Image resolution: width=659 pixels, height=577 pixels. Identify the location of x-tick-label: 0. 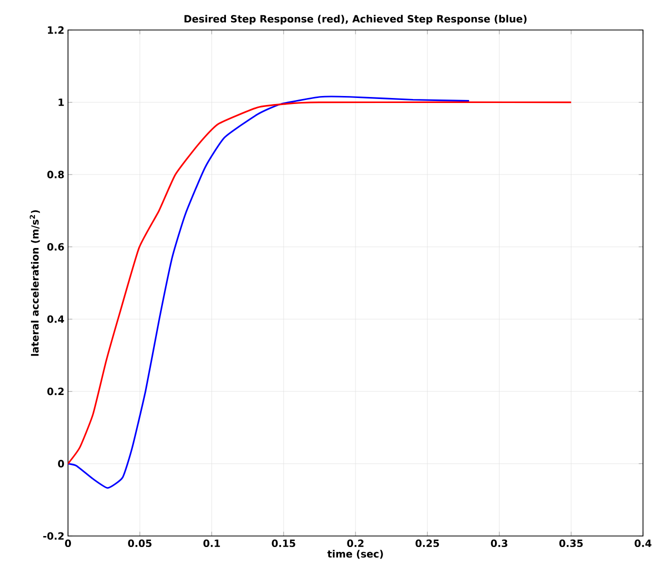
(68, 544).